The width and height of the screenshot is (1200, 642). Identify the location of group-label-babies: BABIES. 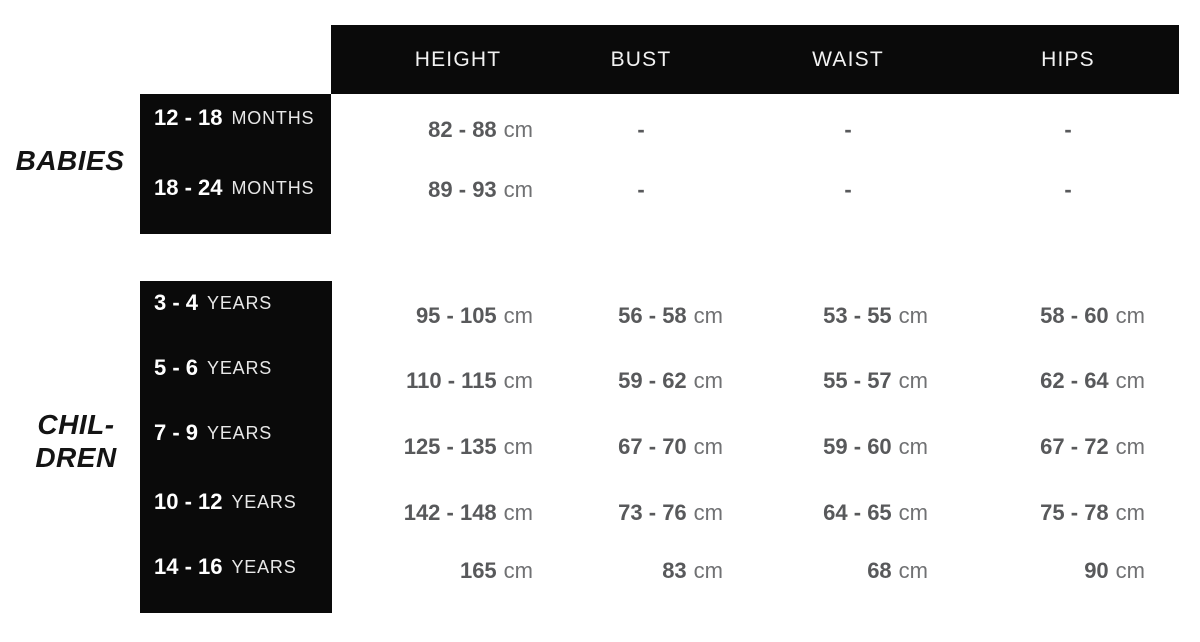
(70, 160).